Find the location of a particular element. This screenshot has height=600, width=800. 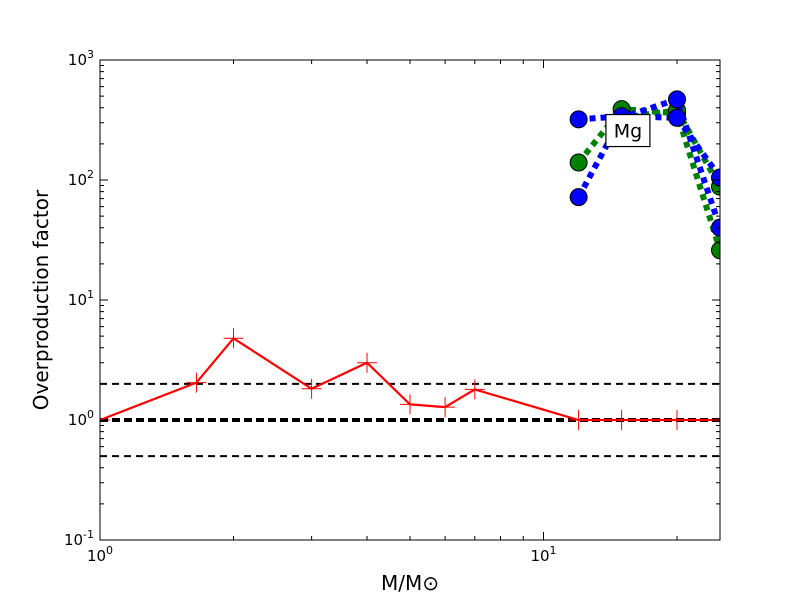

annotation-text: Mg is located at coordinates (628, 132).